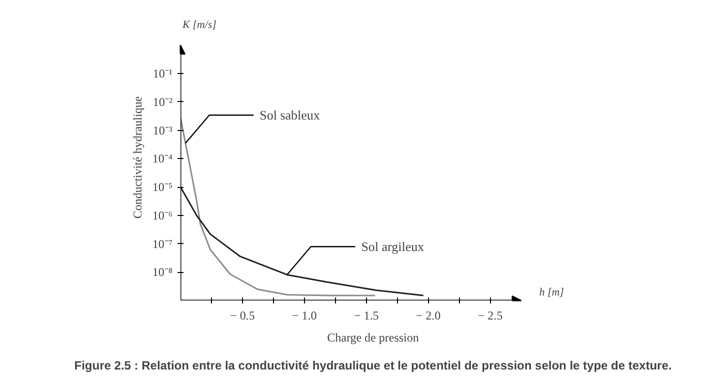  What do you see at coordinates (162, 215) in the screenshot?
I see `y-tick-label: 10⁻⁶` at bounding box center [162, 215].